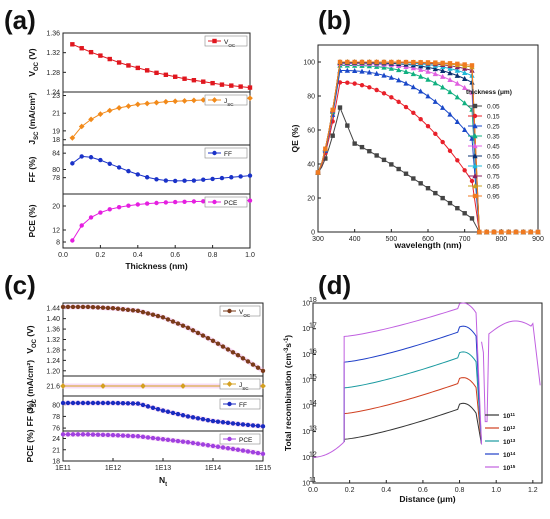 The height and width of the screenshot is (519, 550). What do you see at coordinates (511, 371) in the screenshot?
I see `series-line-bulk-right` at bounding box center [511, 371].